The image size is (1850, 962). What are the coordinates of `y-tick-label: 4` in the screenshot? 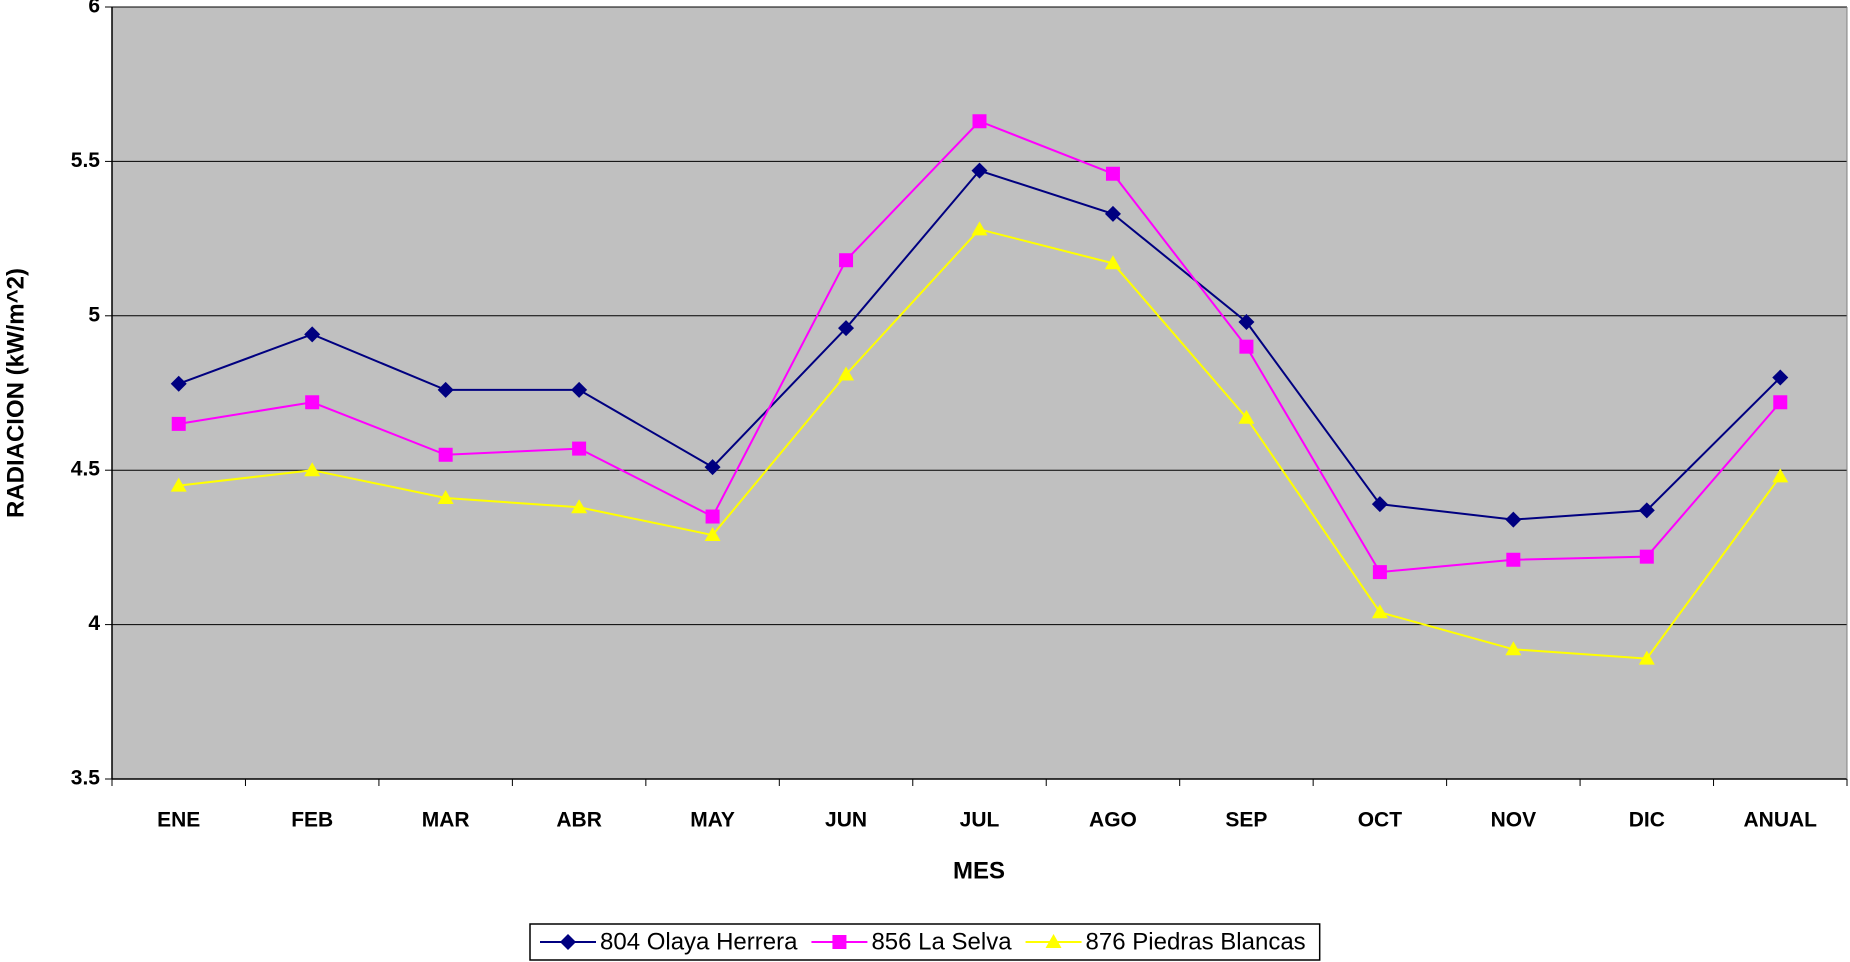 It's located at (94, 623).